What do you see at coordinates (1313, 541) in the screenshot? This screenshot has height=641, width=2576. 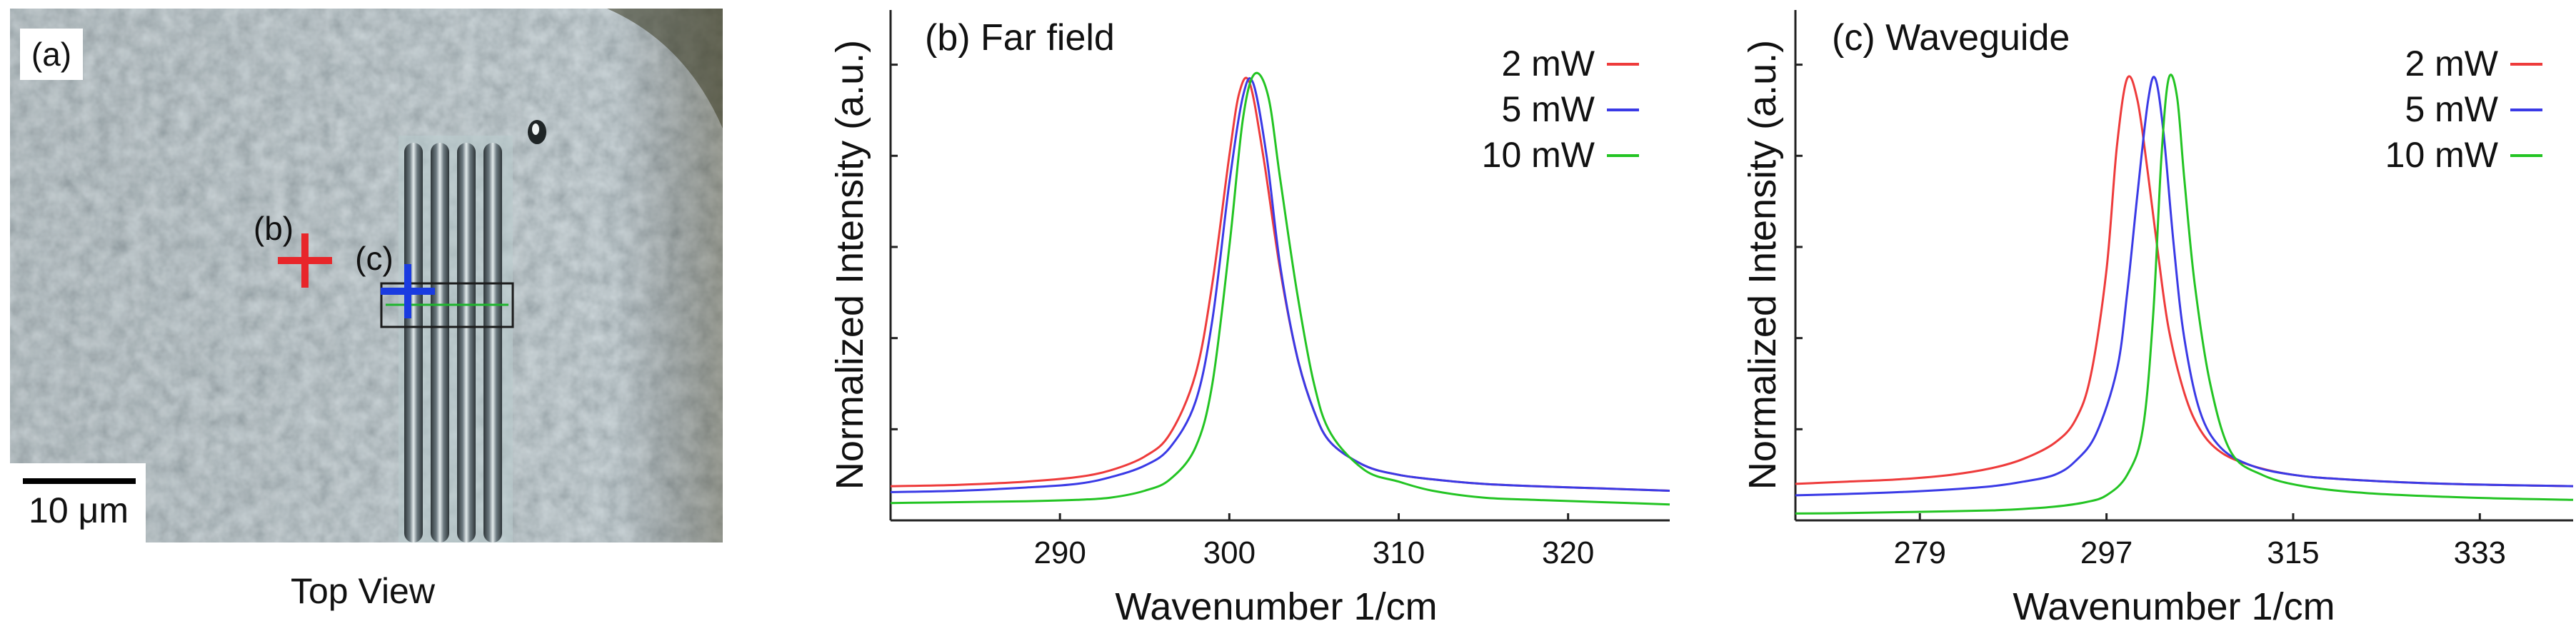 I see `chart-b-x-ticks: 290 300 310 320` at bounding box center [1313, 541].